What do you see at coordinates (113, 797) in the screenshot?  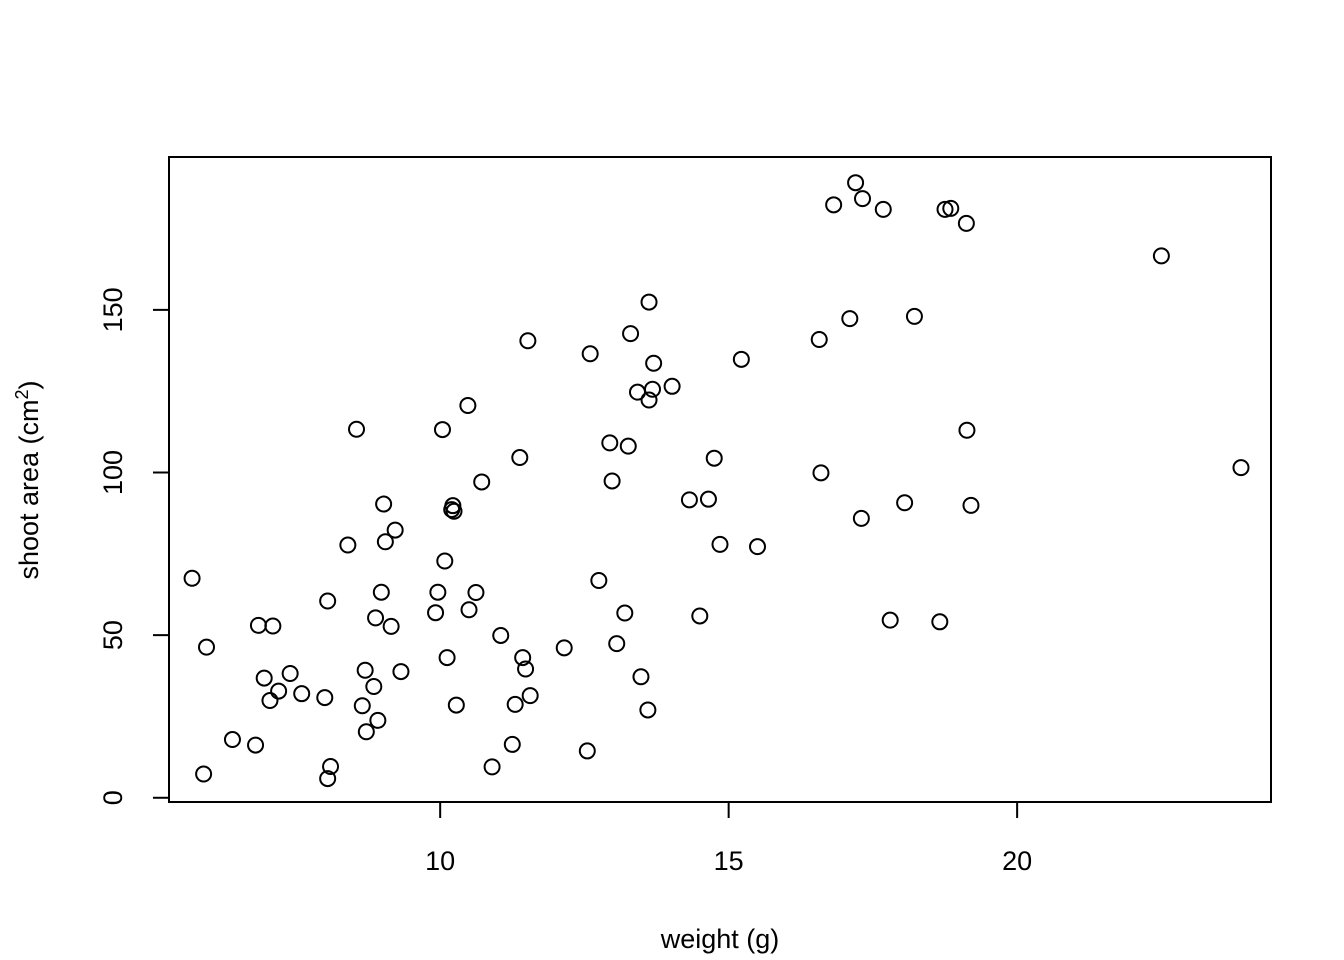 I see `y-tick-label: 0` at bounding box center [113, 797].